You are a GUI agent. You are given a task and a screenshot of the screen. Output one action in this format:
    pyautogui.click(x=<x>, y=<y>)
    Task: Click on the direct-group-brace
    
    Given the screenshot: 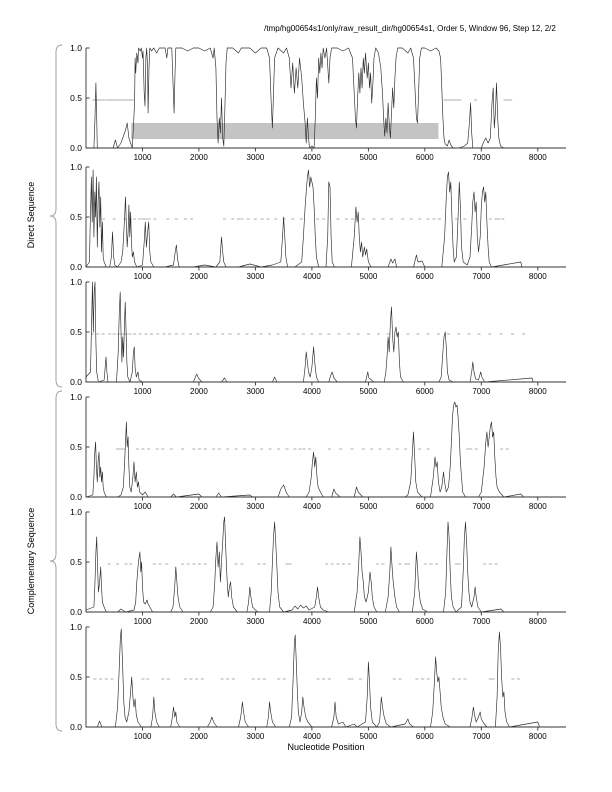 What is the action you would take?
    pyautogui.click(x=56, y=216)
    